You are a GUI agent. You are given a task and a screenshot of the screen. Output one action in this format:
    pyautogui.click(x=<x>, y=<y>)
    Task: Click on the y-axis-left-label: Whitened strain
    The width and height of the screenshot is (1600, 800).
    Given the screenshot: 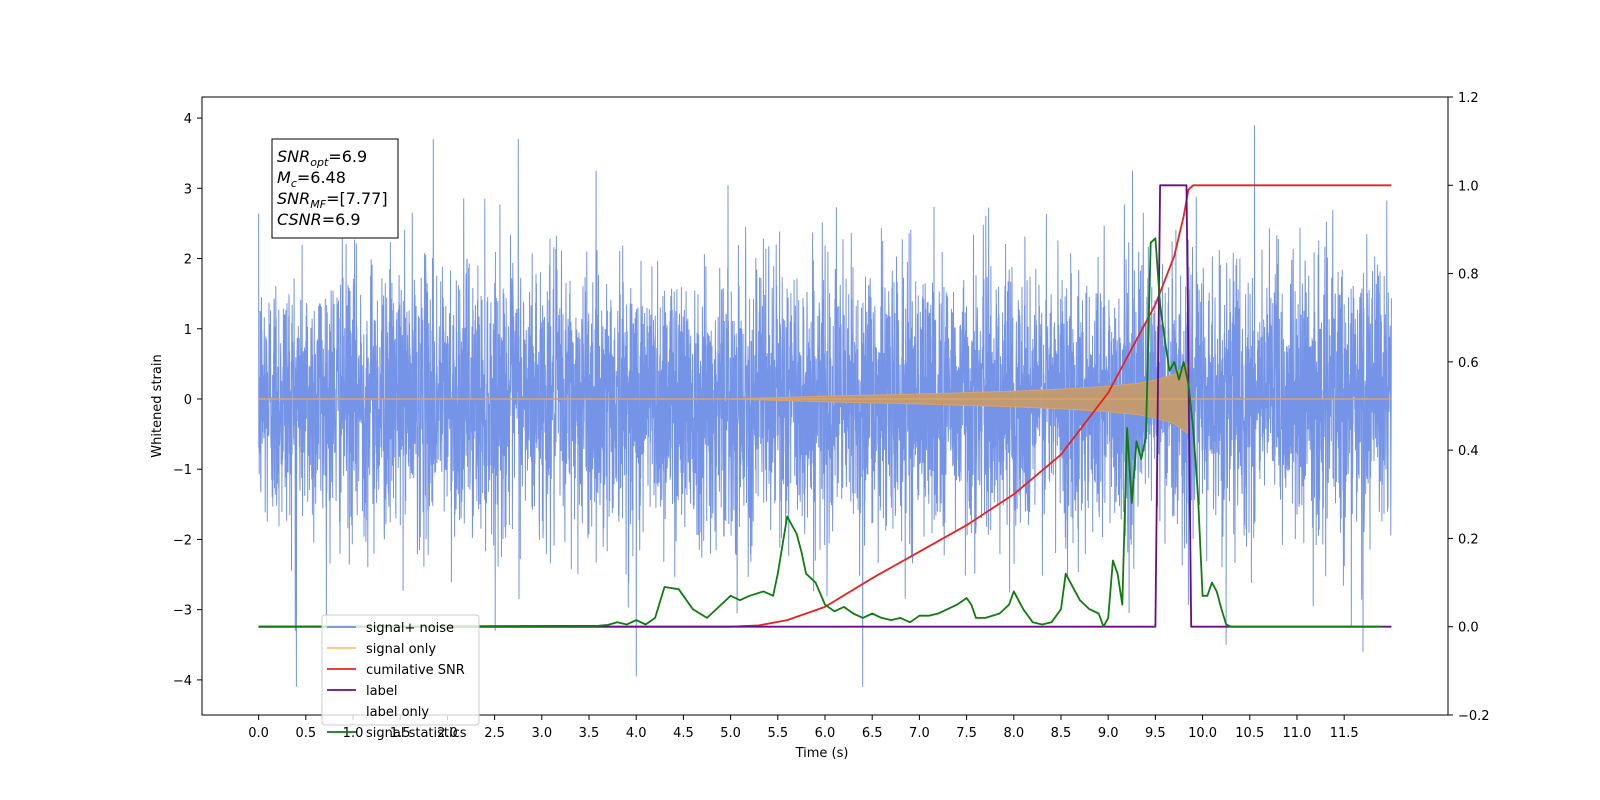 What is the action you would take?
    pyautogui.click(x=157, y=405)
    